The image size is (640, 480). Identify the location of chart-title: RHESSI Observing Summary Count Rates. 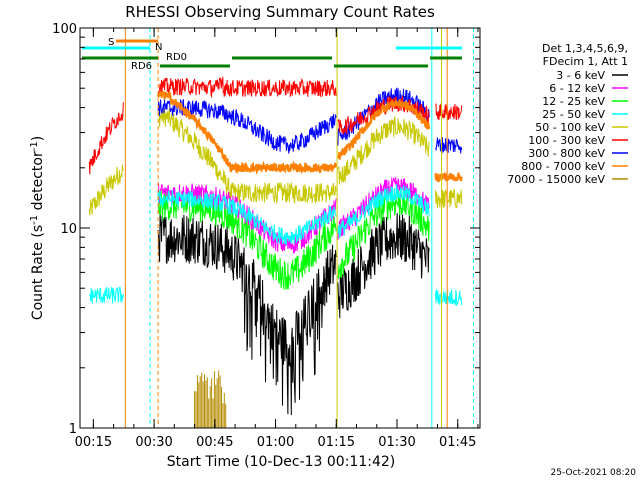
(280, 12).